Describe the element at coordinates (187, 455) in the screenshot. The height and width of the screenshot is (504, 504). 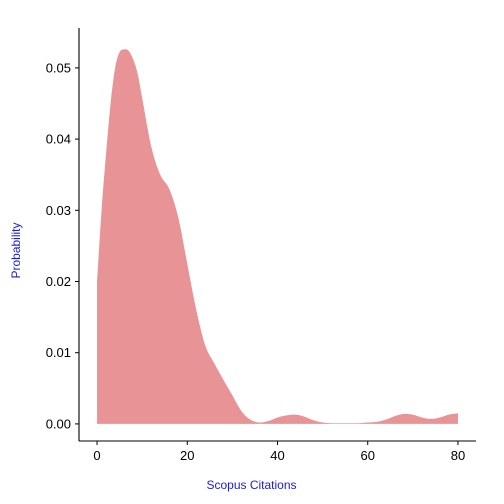
I see `x-tick-label: 20` at that location.